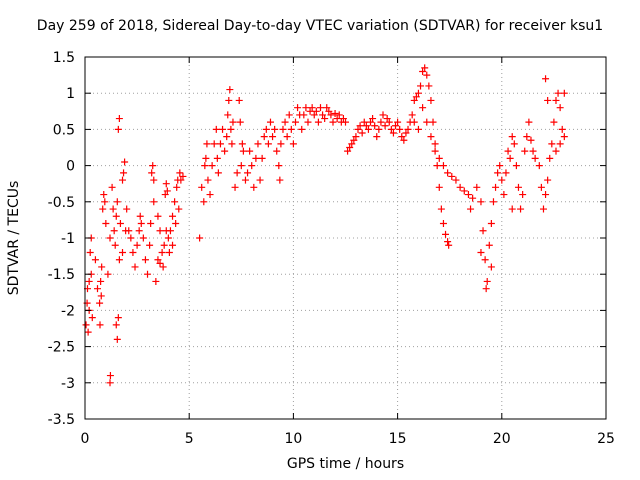  What do you see at coordinates (68, 239) in the screenshot?
I see `y-tick-label: -1` at bounding box center [68, 239].